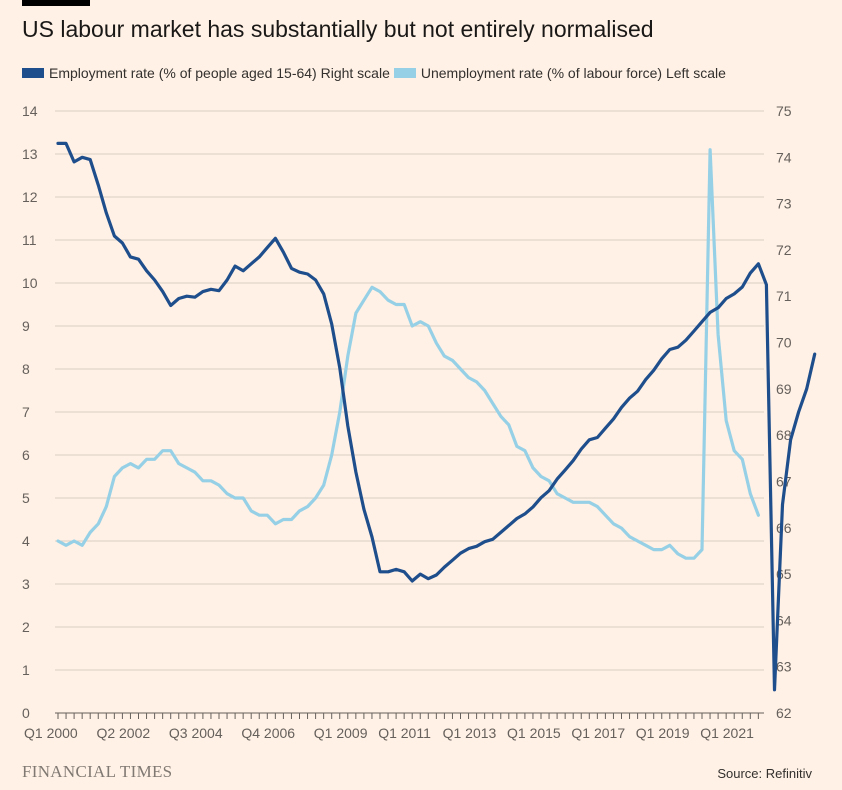 Image resolution: width=842 pixels, height=790 pixels. What do you see at coordinates (663, 733) in the screenshot?
I see `x-tick-label: Q1 2019` at bounding box center [663, 733].